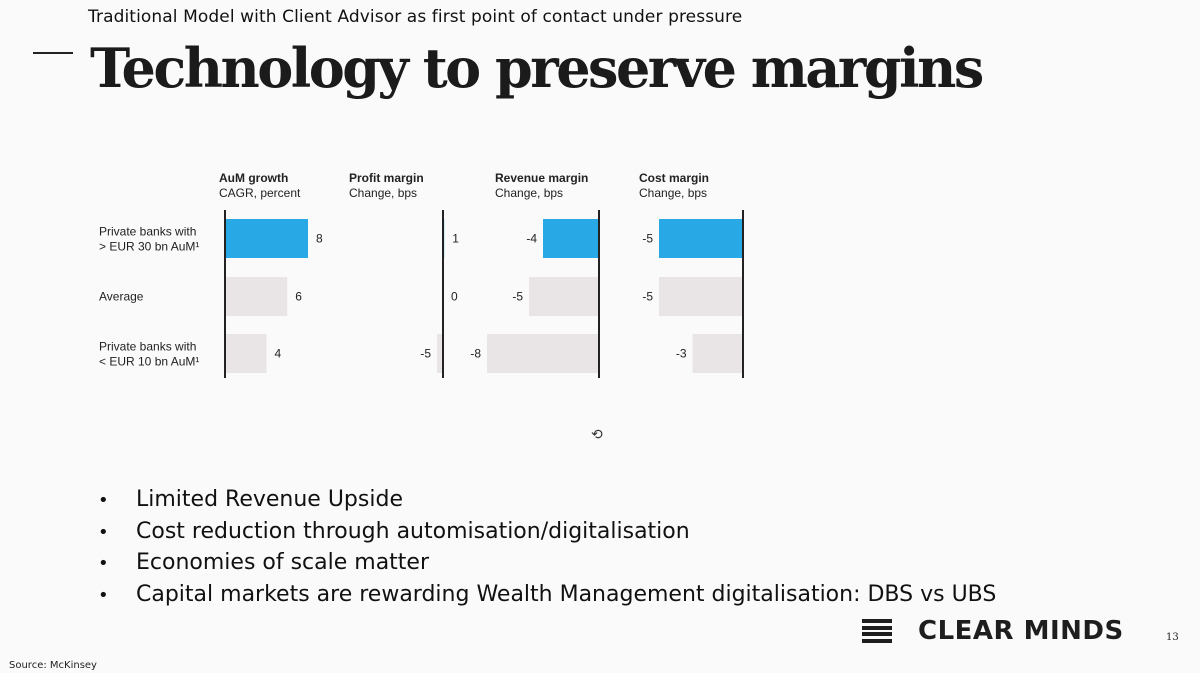  What do you see at coordinates (1021, 631) in the screenshot?
I see `brand-name: CLEAR MINDS` at bounding box center [1021, 631].